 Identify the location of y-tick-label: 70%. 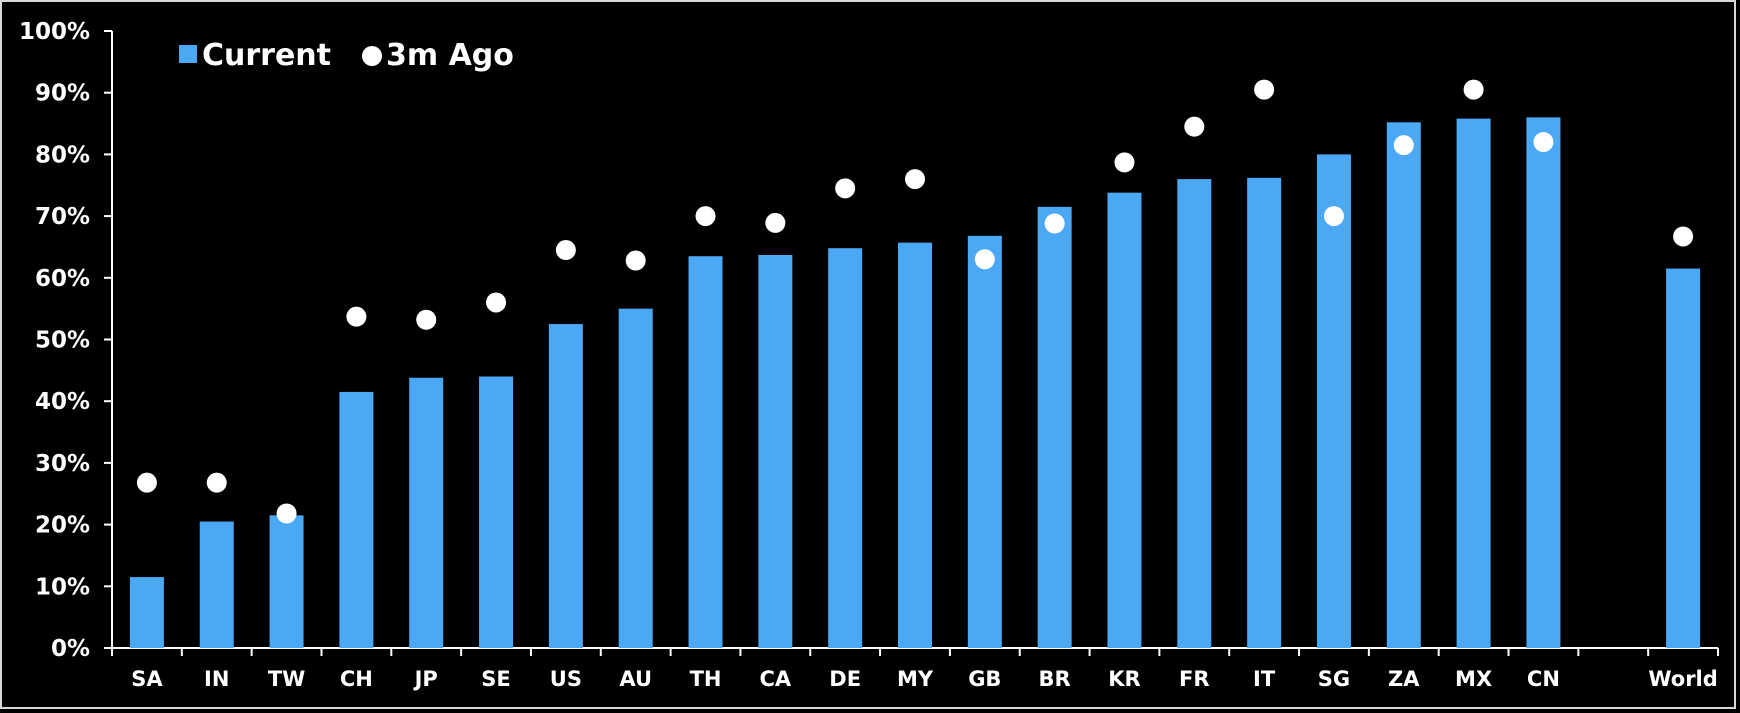
(62, 217).